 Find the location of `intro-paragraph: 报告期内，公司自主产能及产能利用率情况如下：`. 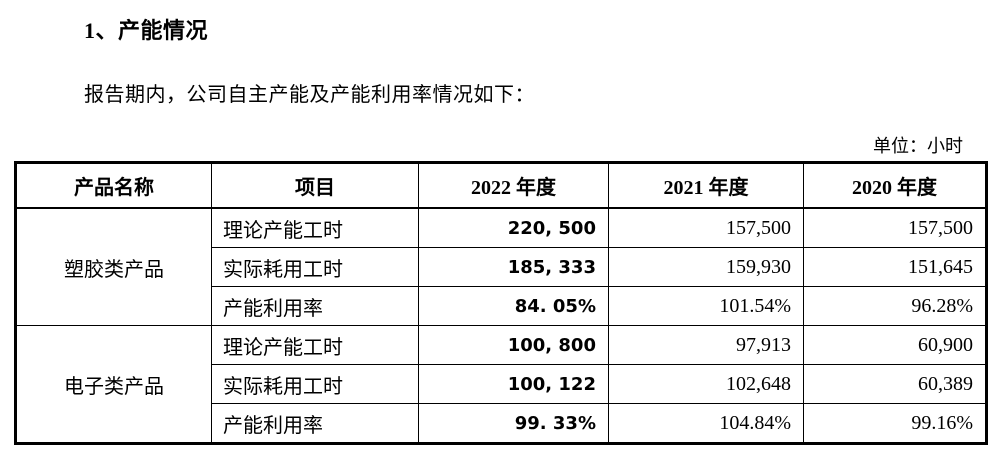

intro-paragraph: 报告期内，公司自主产能及产能利用率情况如下： is located at coordinates (309, 95).